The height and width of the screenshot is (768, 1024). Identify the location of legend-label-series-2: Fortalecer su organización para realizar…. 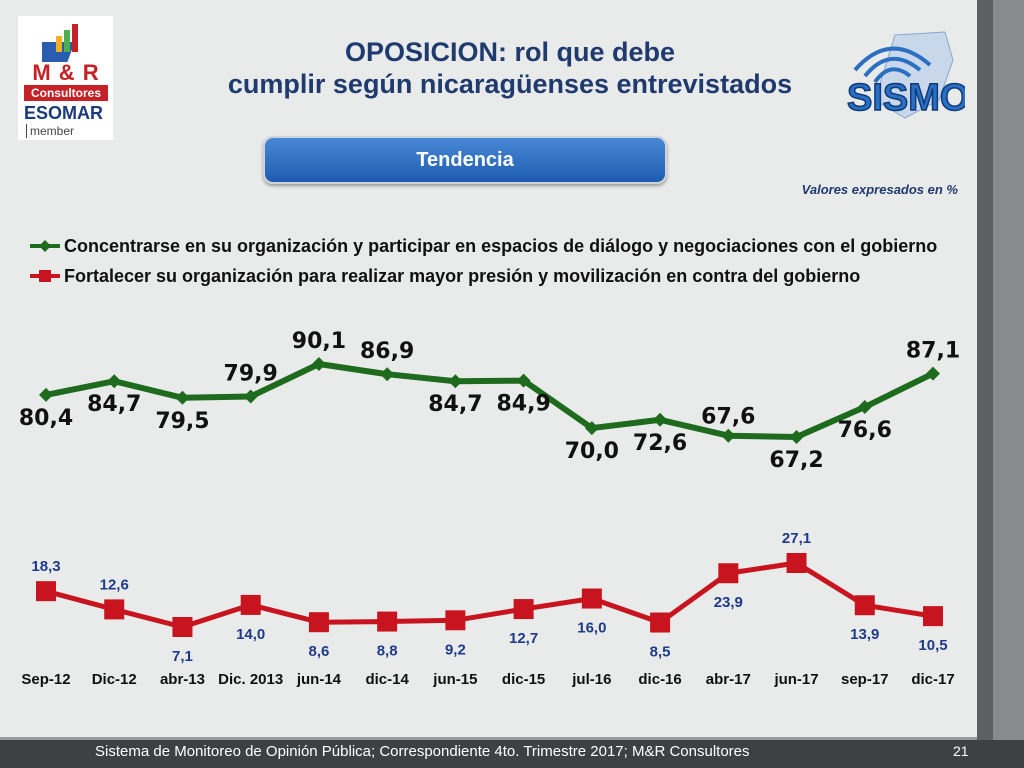
(462, 276).